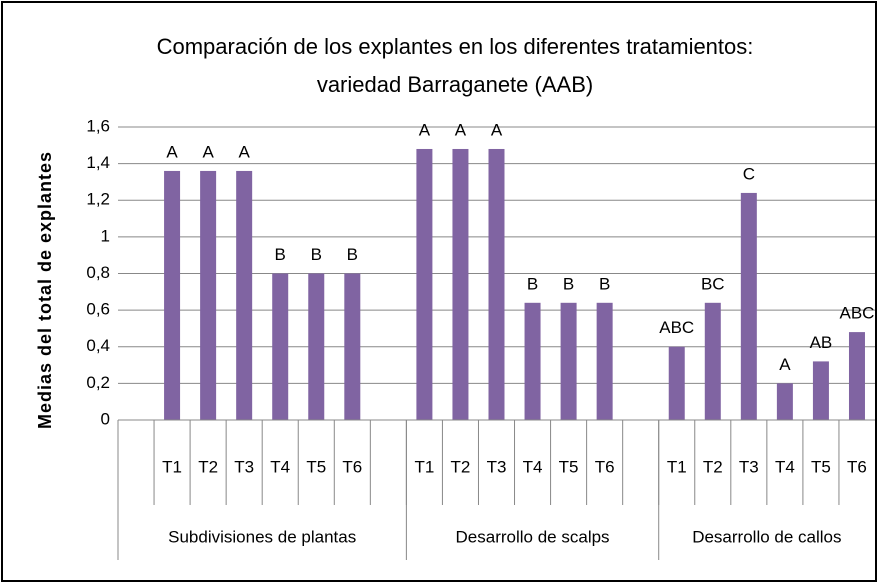  I want to click on y-tick-label: 0,6, so click(98, 309).